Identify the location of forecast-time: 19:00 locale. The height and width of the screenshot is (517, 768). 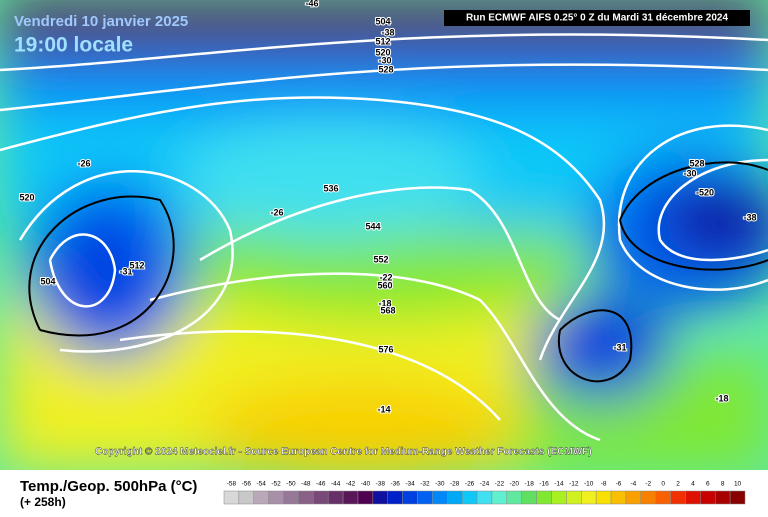
(73, 45).